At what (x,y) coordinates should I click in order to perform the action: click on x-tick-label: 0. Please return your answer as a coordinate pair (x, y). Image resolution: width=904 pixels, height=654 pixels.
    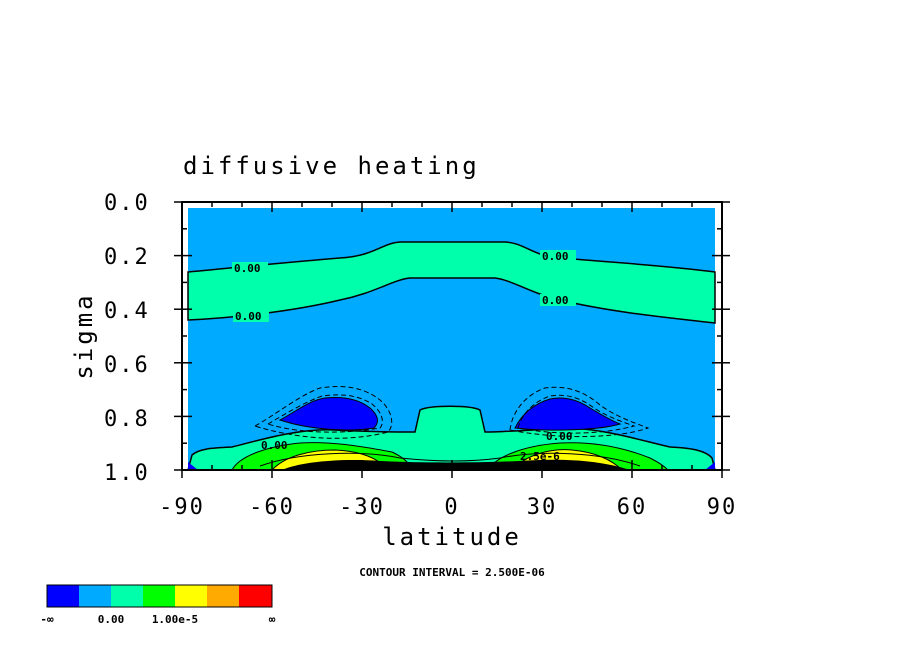
    Looking at the image, I should click on (451, 507).